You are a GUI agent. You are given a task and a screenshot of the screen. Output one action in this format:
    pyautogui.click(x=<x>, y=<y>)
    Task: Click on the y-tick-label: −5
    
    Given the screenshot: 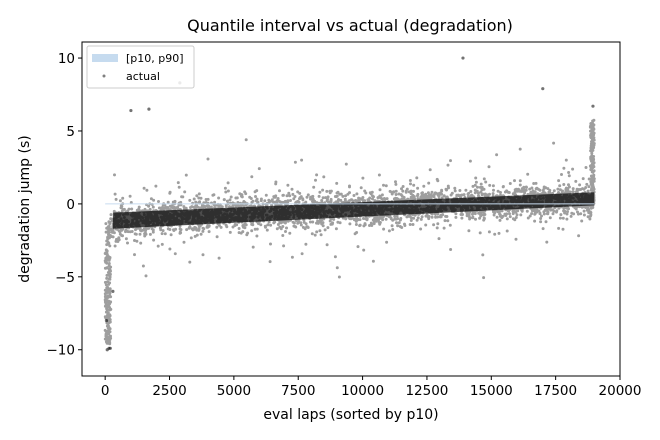 What is the action you would take?
    pyautogui.click(x=65, y=278)
    